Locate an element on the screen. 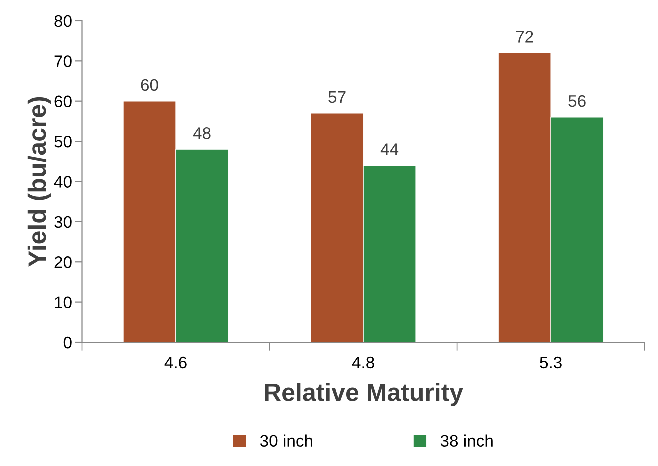  x-tick-label: 5.3 is located at coordinates (551, 362).